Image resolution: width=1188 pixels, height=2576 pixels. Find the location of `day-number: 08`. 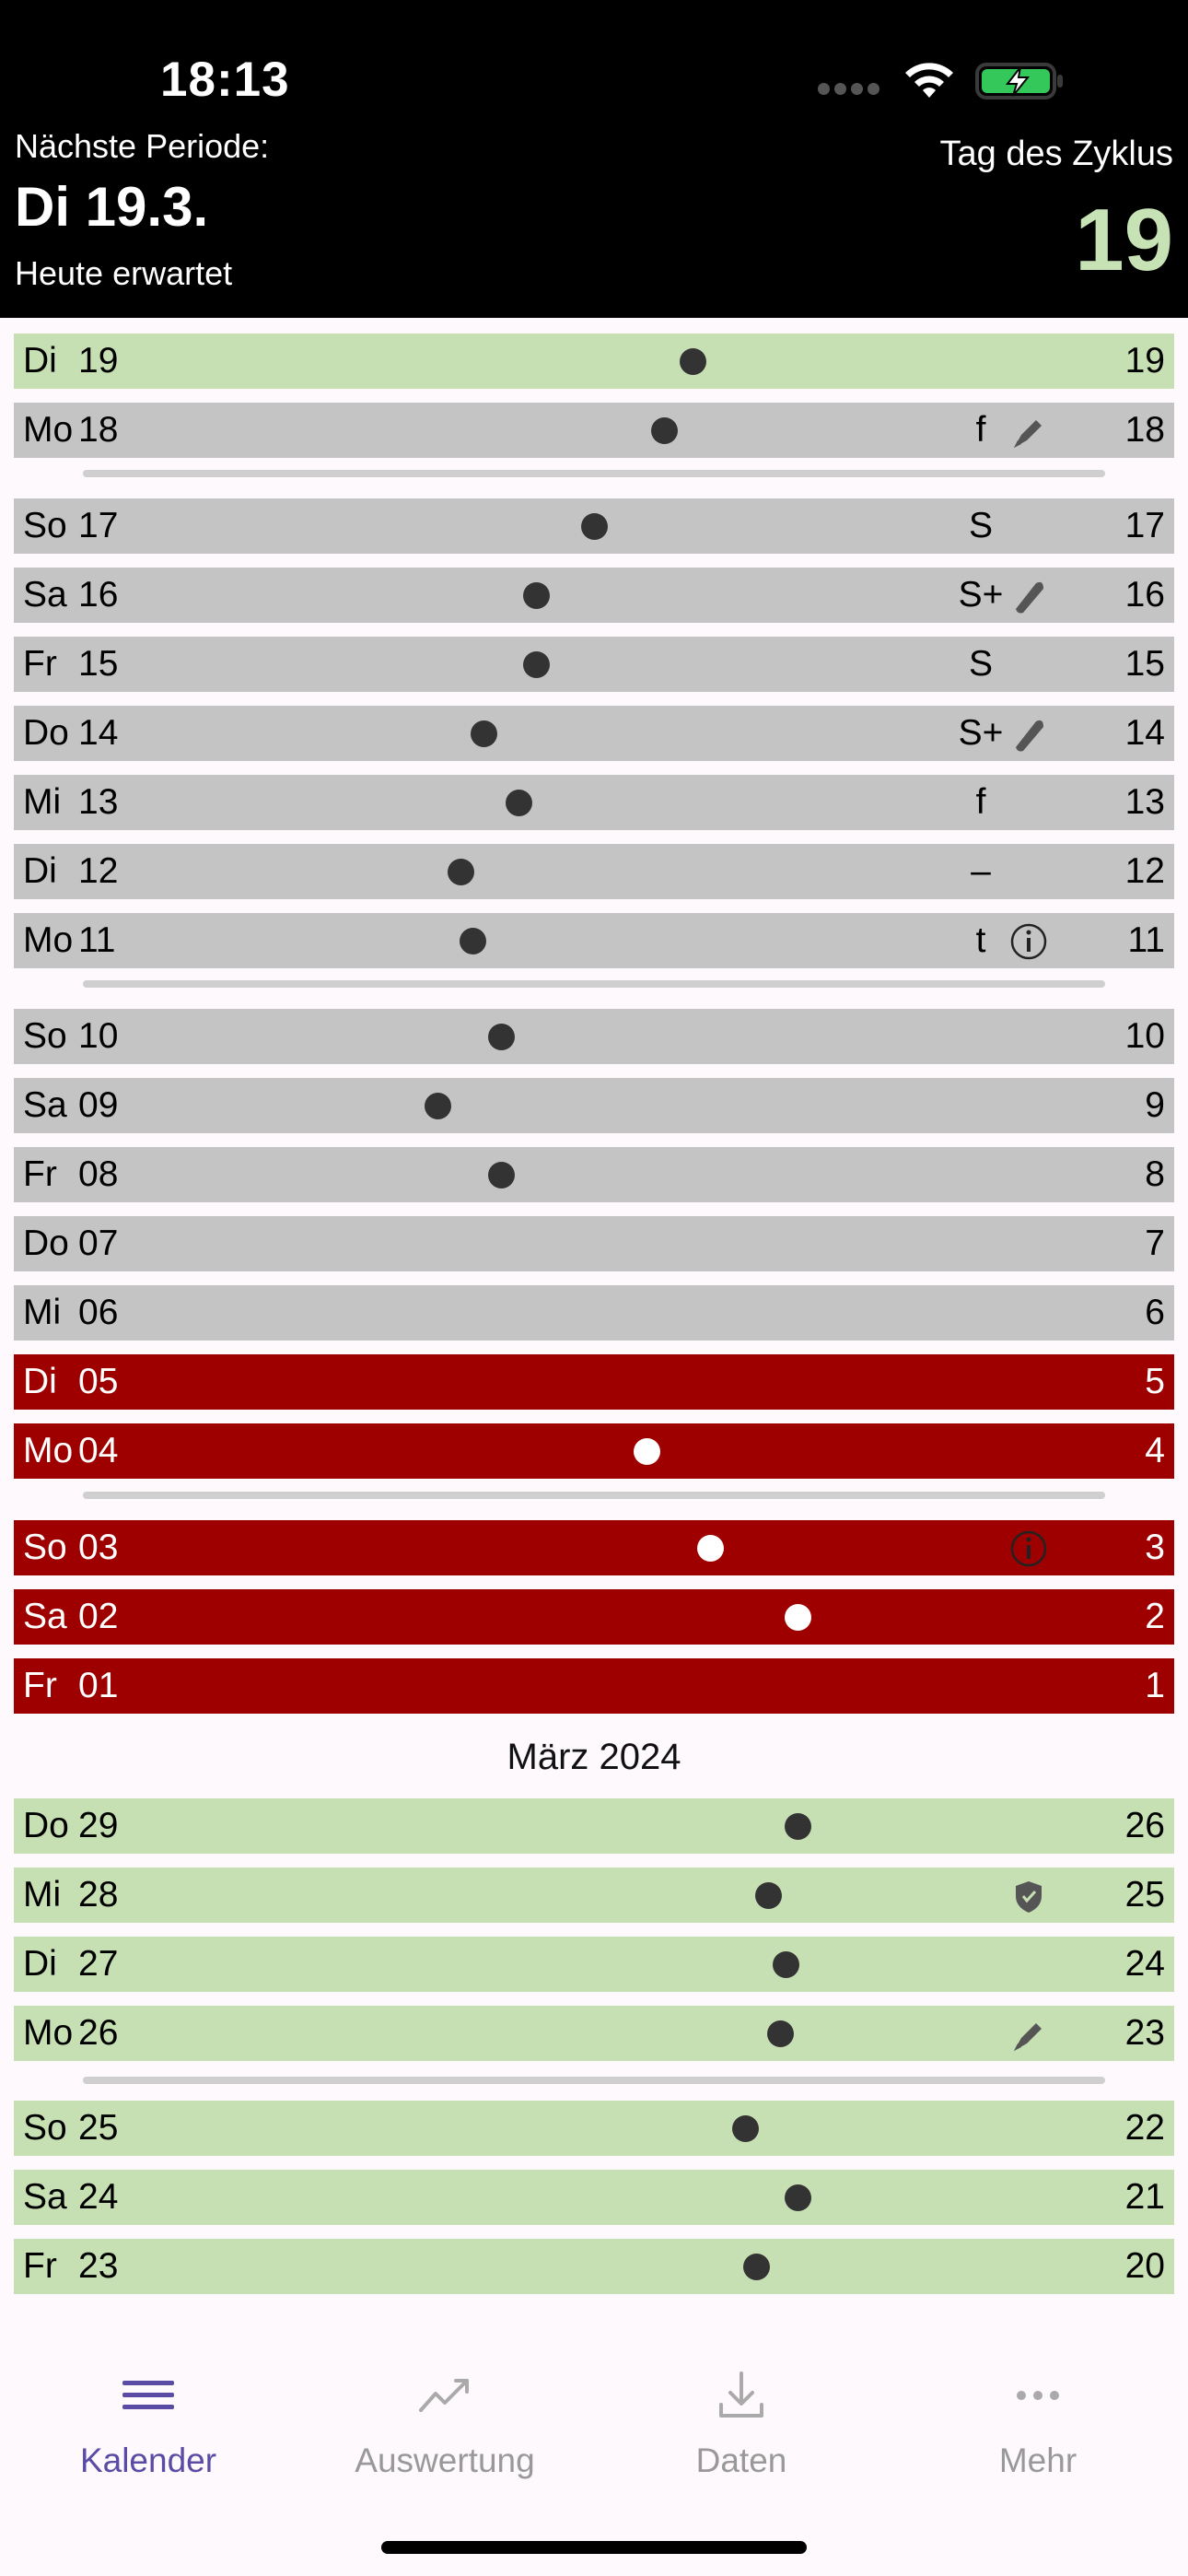

day-number: 08 is located at coordinates (98, 1174).